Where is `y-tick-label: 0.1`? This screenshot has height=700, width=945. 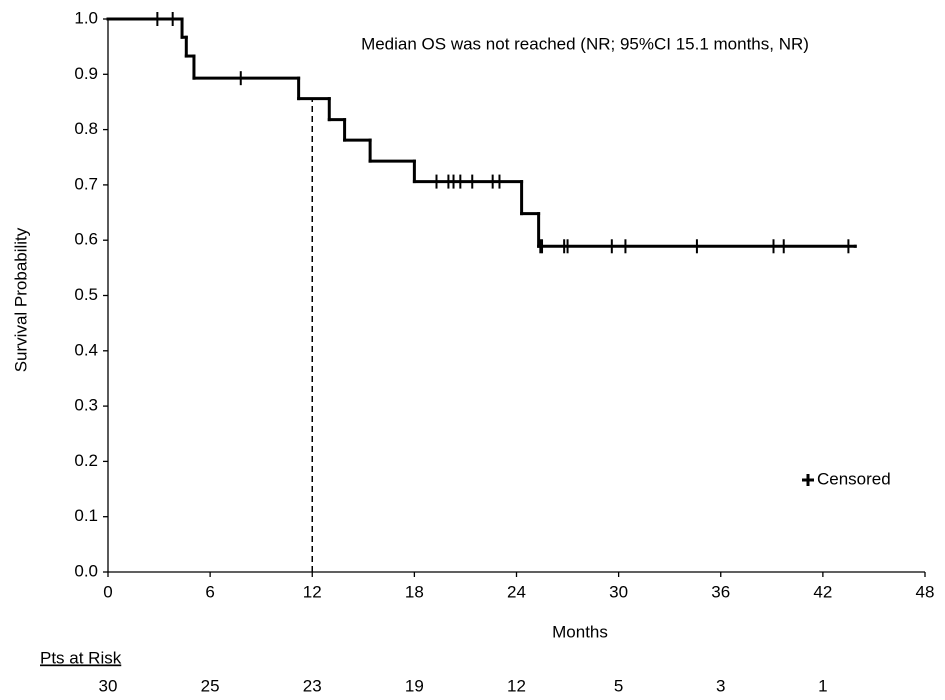 y-tick-label: 0.1 is located at coordinates (86, 515).